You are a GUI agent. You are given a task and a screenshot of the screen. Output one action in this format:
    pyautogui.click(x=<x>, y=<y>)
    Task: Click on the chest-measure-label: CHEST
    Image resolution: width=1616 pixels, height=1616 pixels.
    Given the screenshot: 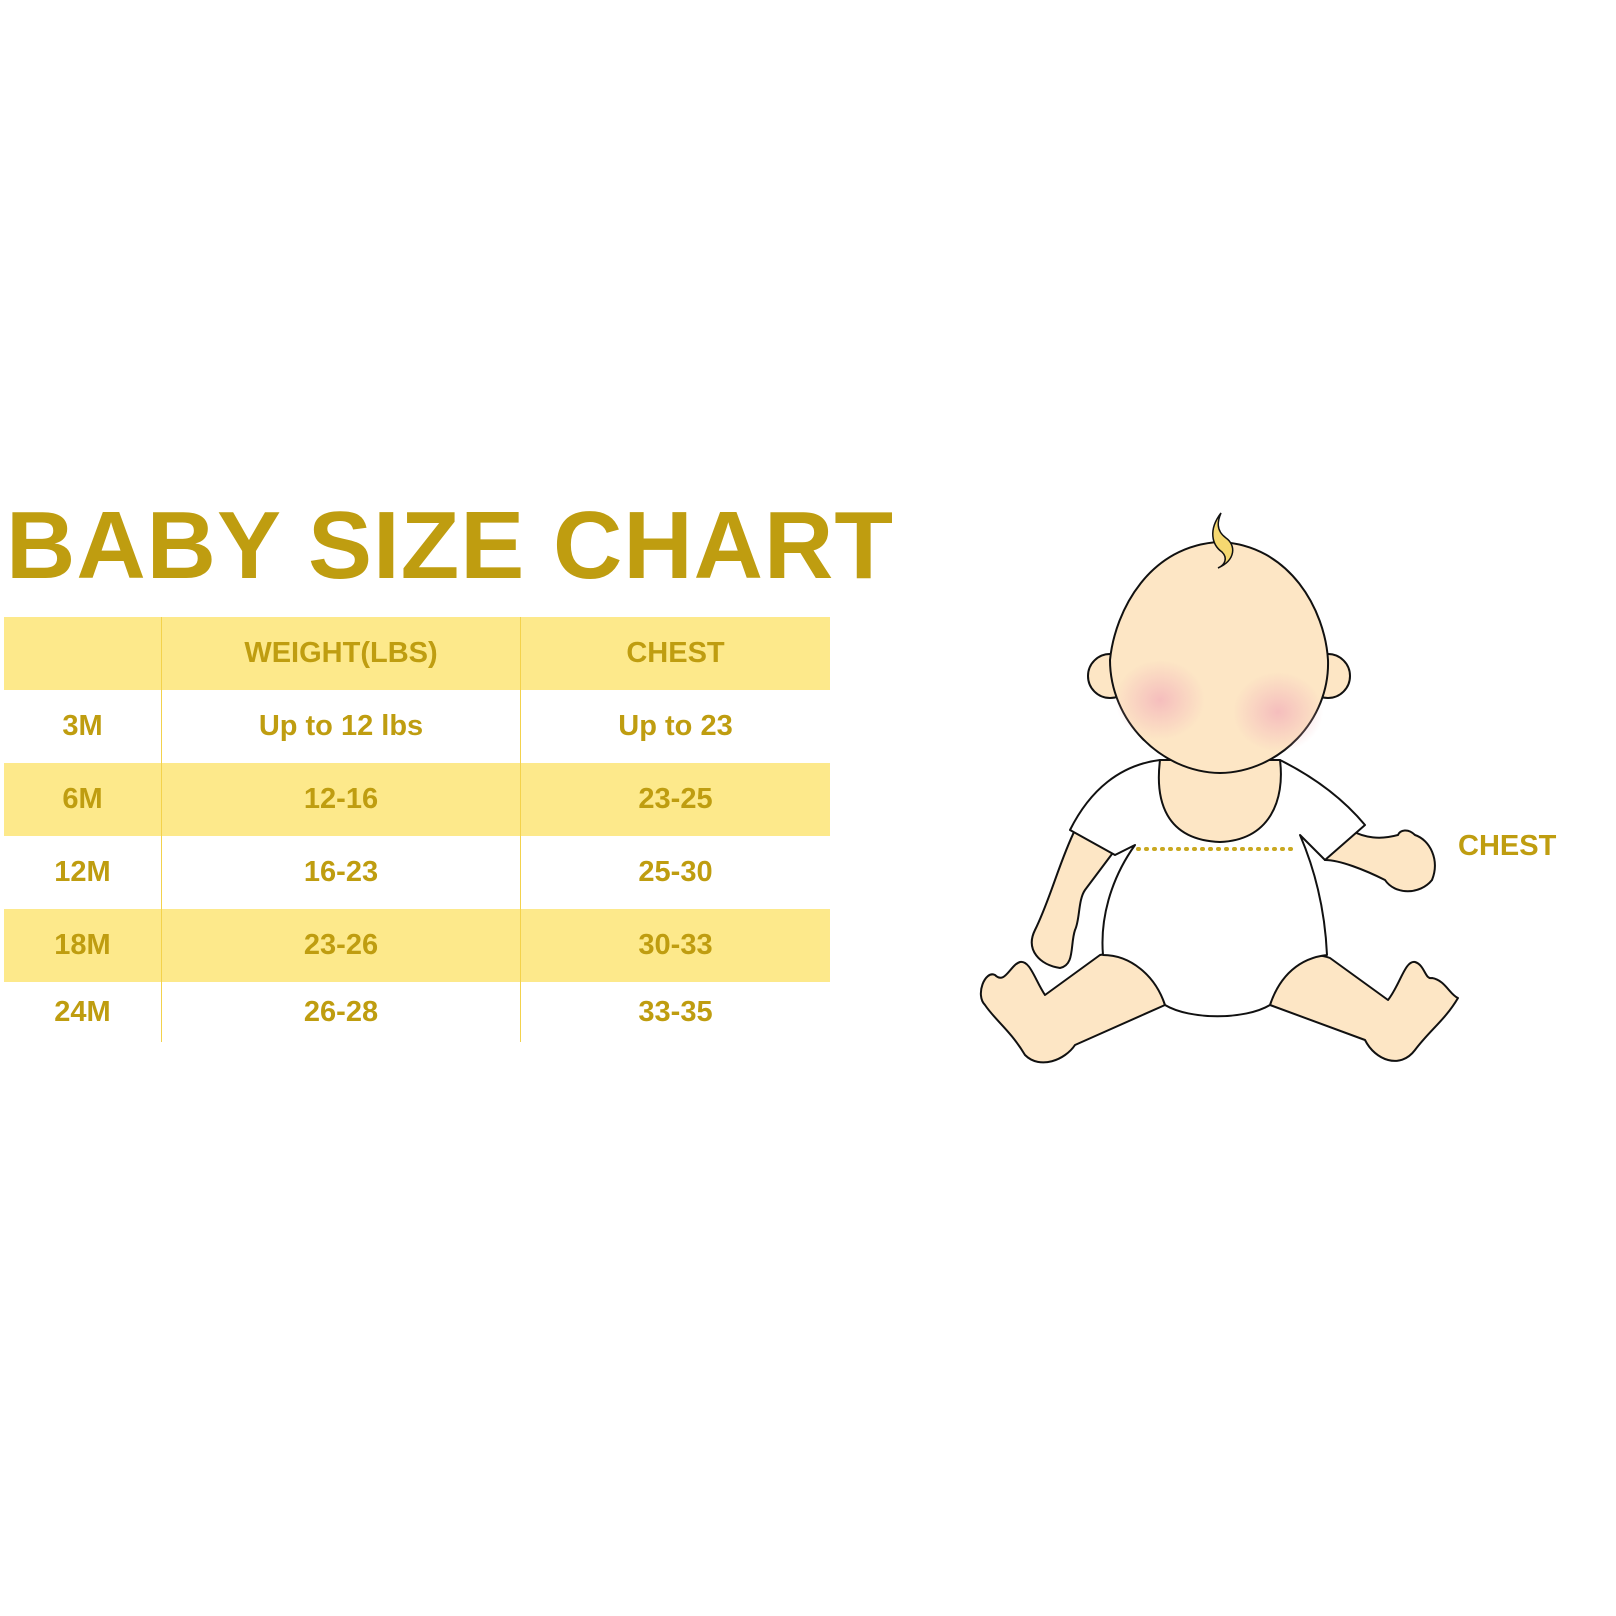 What is the action you would take?
    pyautogui.click(x=1507, y=846)
    